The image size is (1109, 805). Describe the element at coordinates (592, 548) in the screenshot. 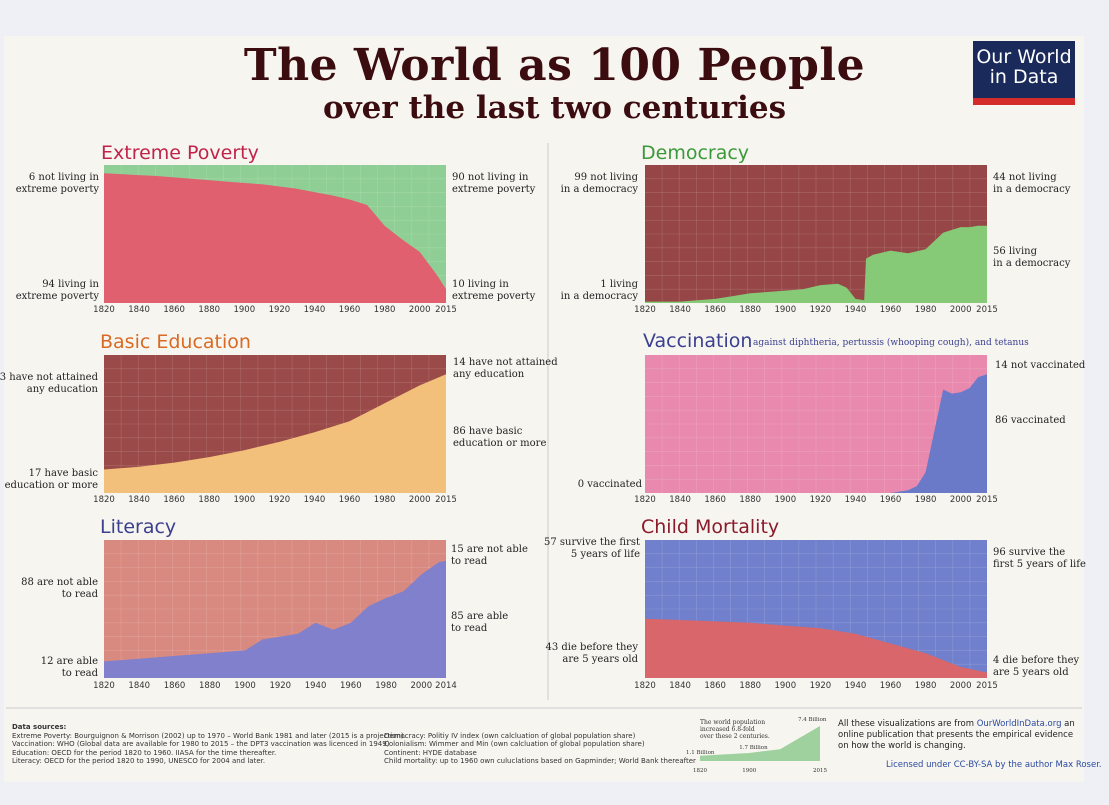

I see `mortality-label-top-left: 57 survive the first 5 years of life` at that location.